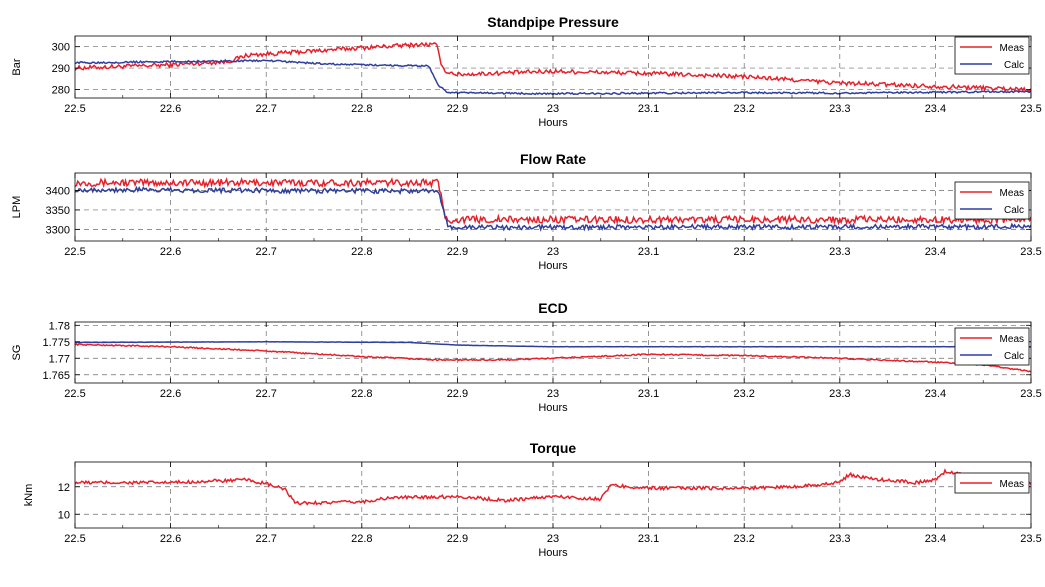 The image size is (1045, 587). What do you see at coordinates (17, 207) in the screenshot?
I see `y-axis-label: LPM` at bounding box center [17, 207].